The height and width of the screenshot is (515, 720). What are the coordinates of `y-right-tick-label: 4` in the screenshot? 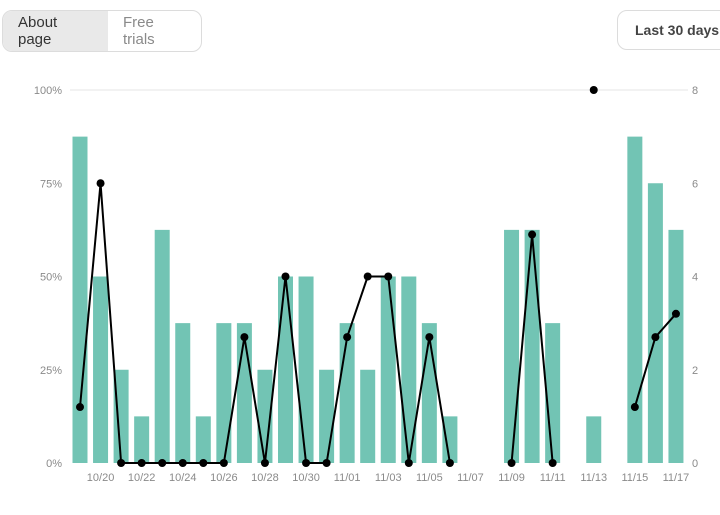 It's located at (695, 278).